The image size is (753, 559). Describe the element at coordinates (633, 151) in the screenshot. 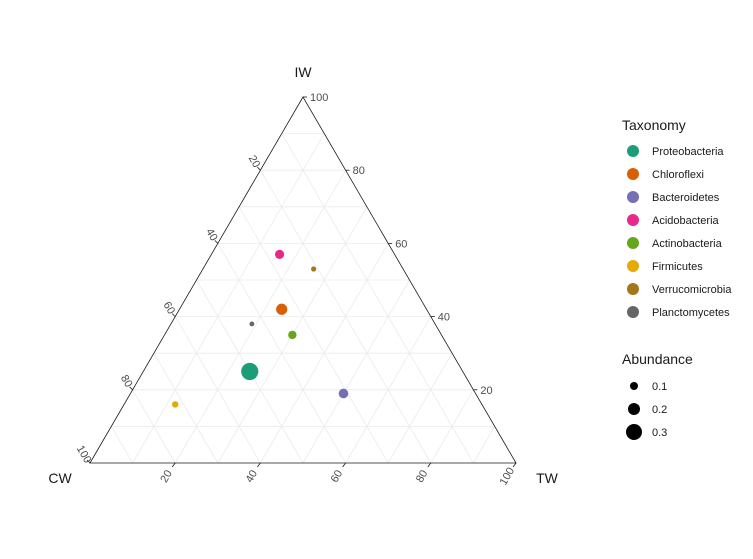

I see `legend-key-proteobacteria` at that location.